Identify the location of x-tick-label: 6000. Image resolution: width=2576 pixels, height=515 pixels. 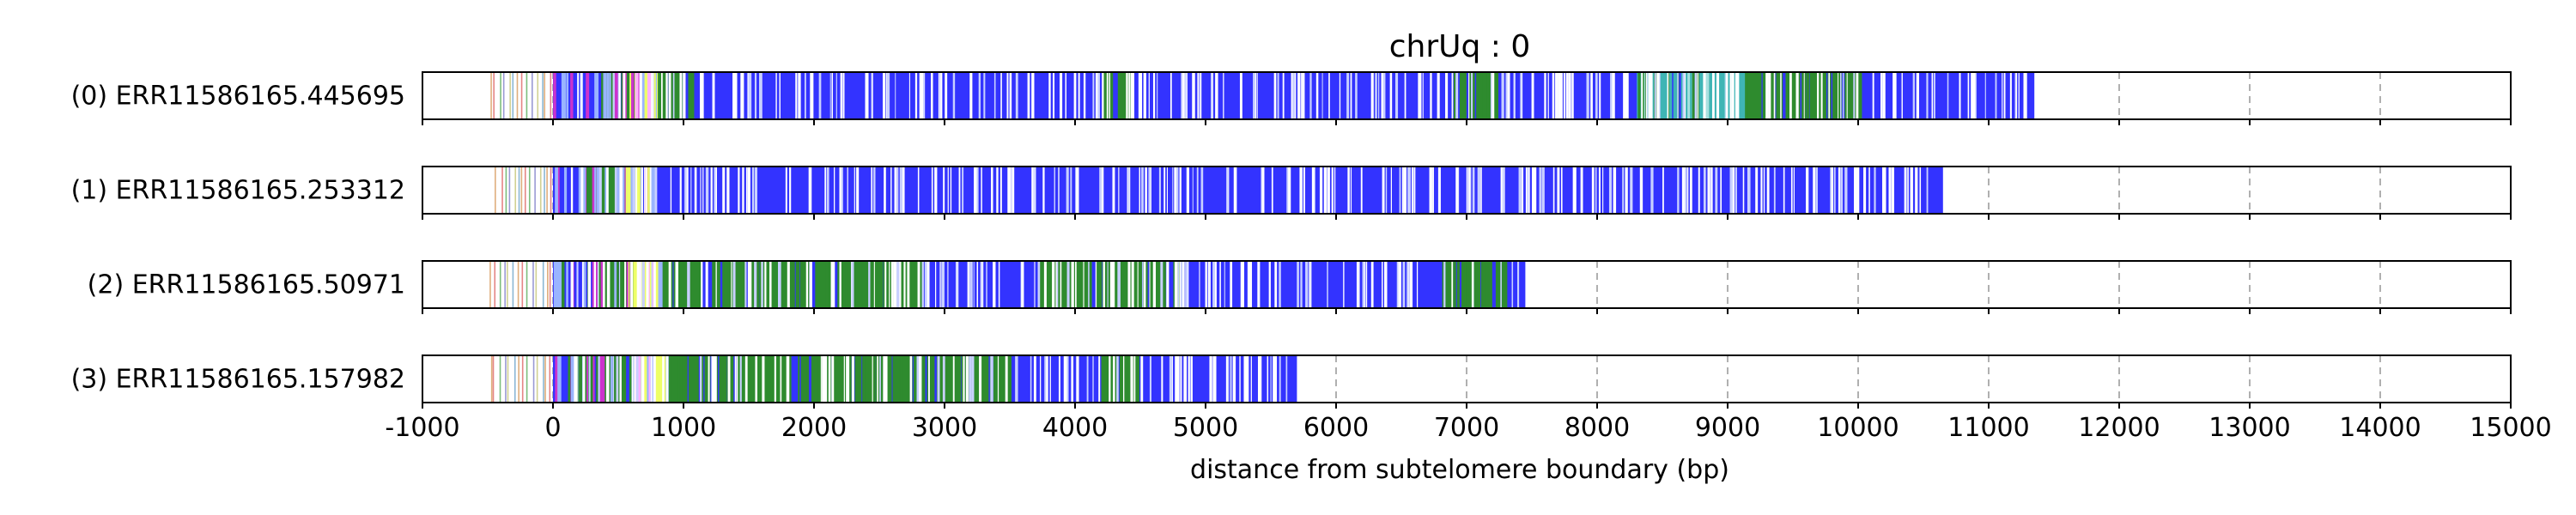
(1336, 428).